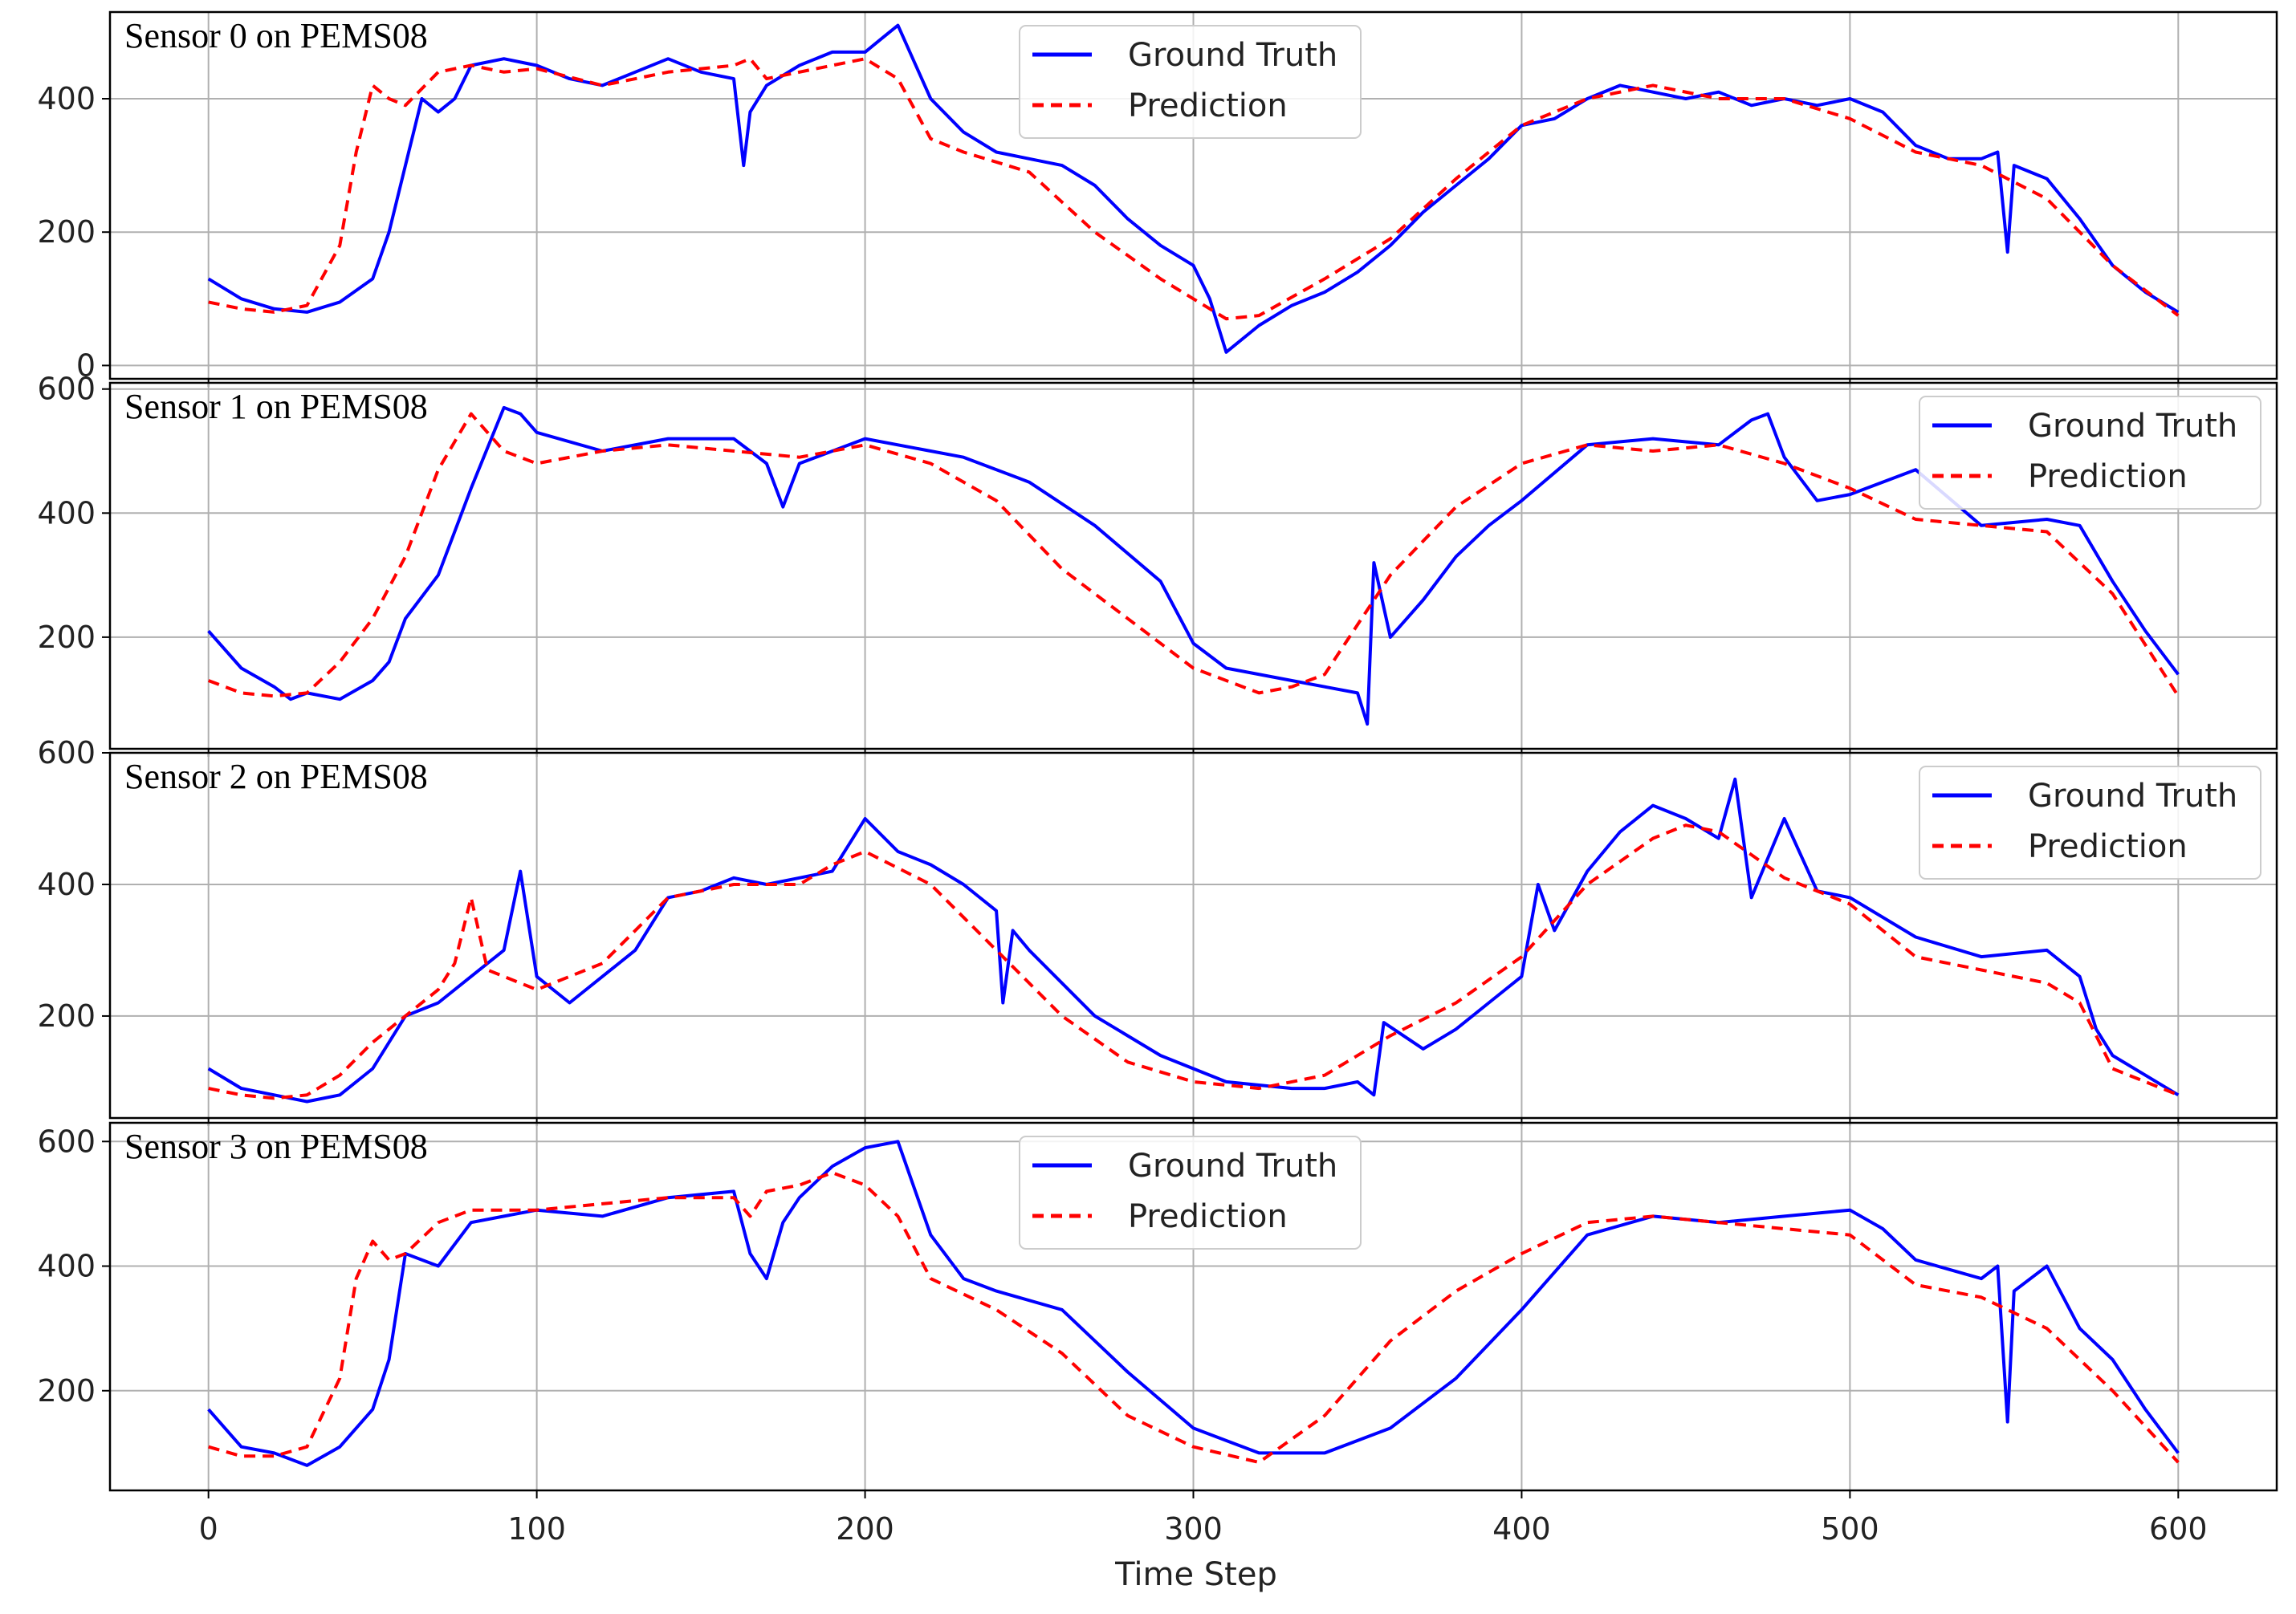  I want to click on panel-title: Sensor 2 on PEMS08, so click(276, 776).